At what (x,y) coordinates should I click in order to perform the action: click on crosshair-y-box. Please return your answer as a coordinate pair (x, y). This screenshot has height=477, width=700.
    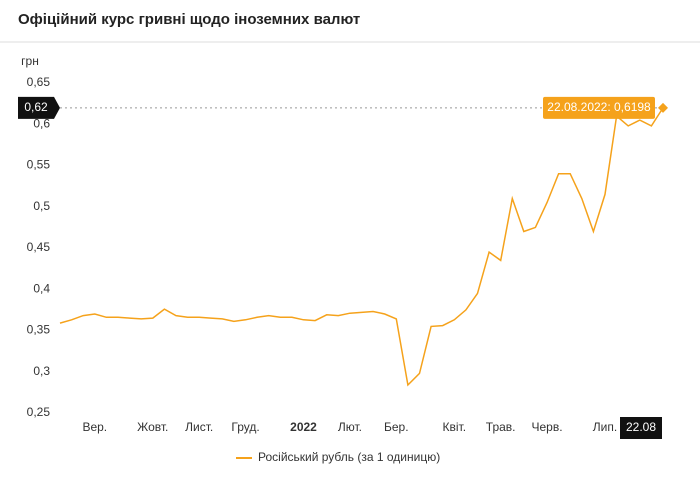
    Looking at the image, I should click on (39, 107).